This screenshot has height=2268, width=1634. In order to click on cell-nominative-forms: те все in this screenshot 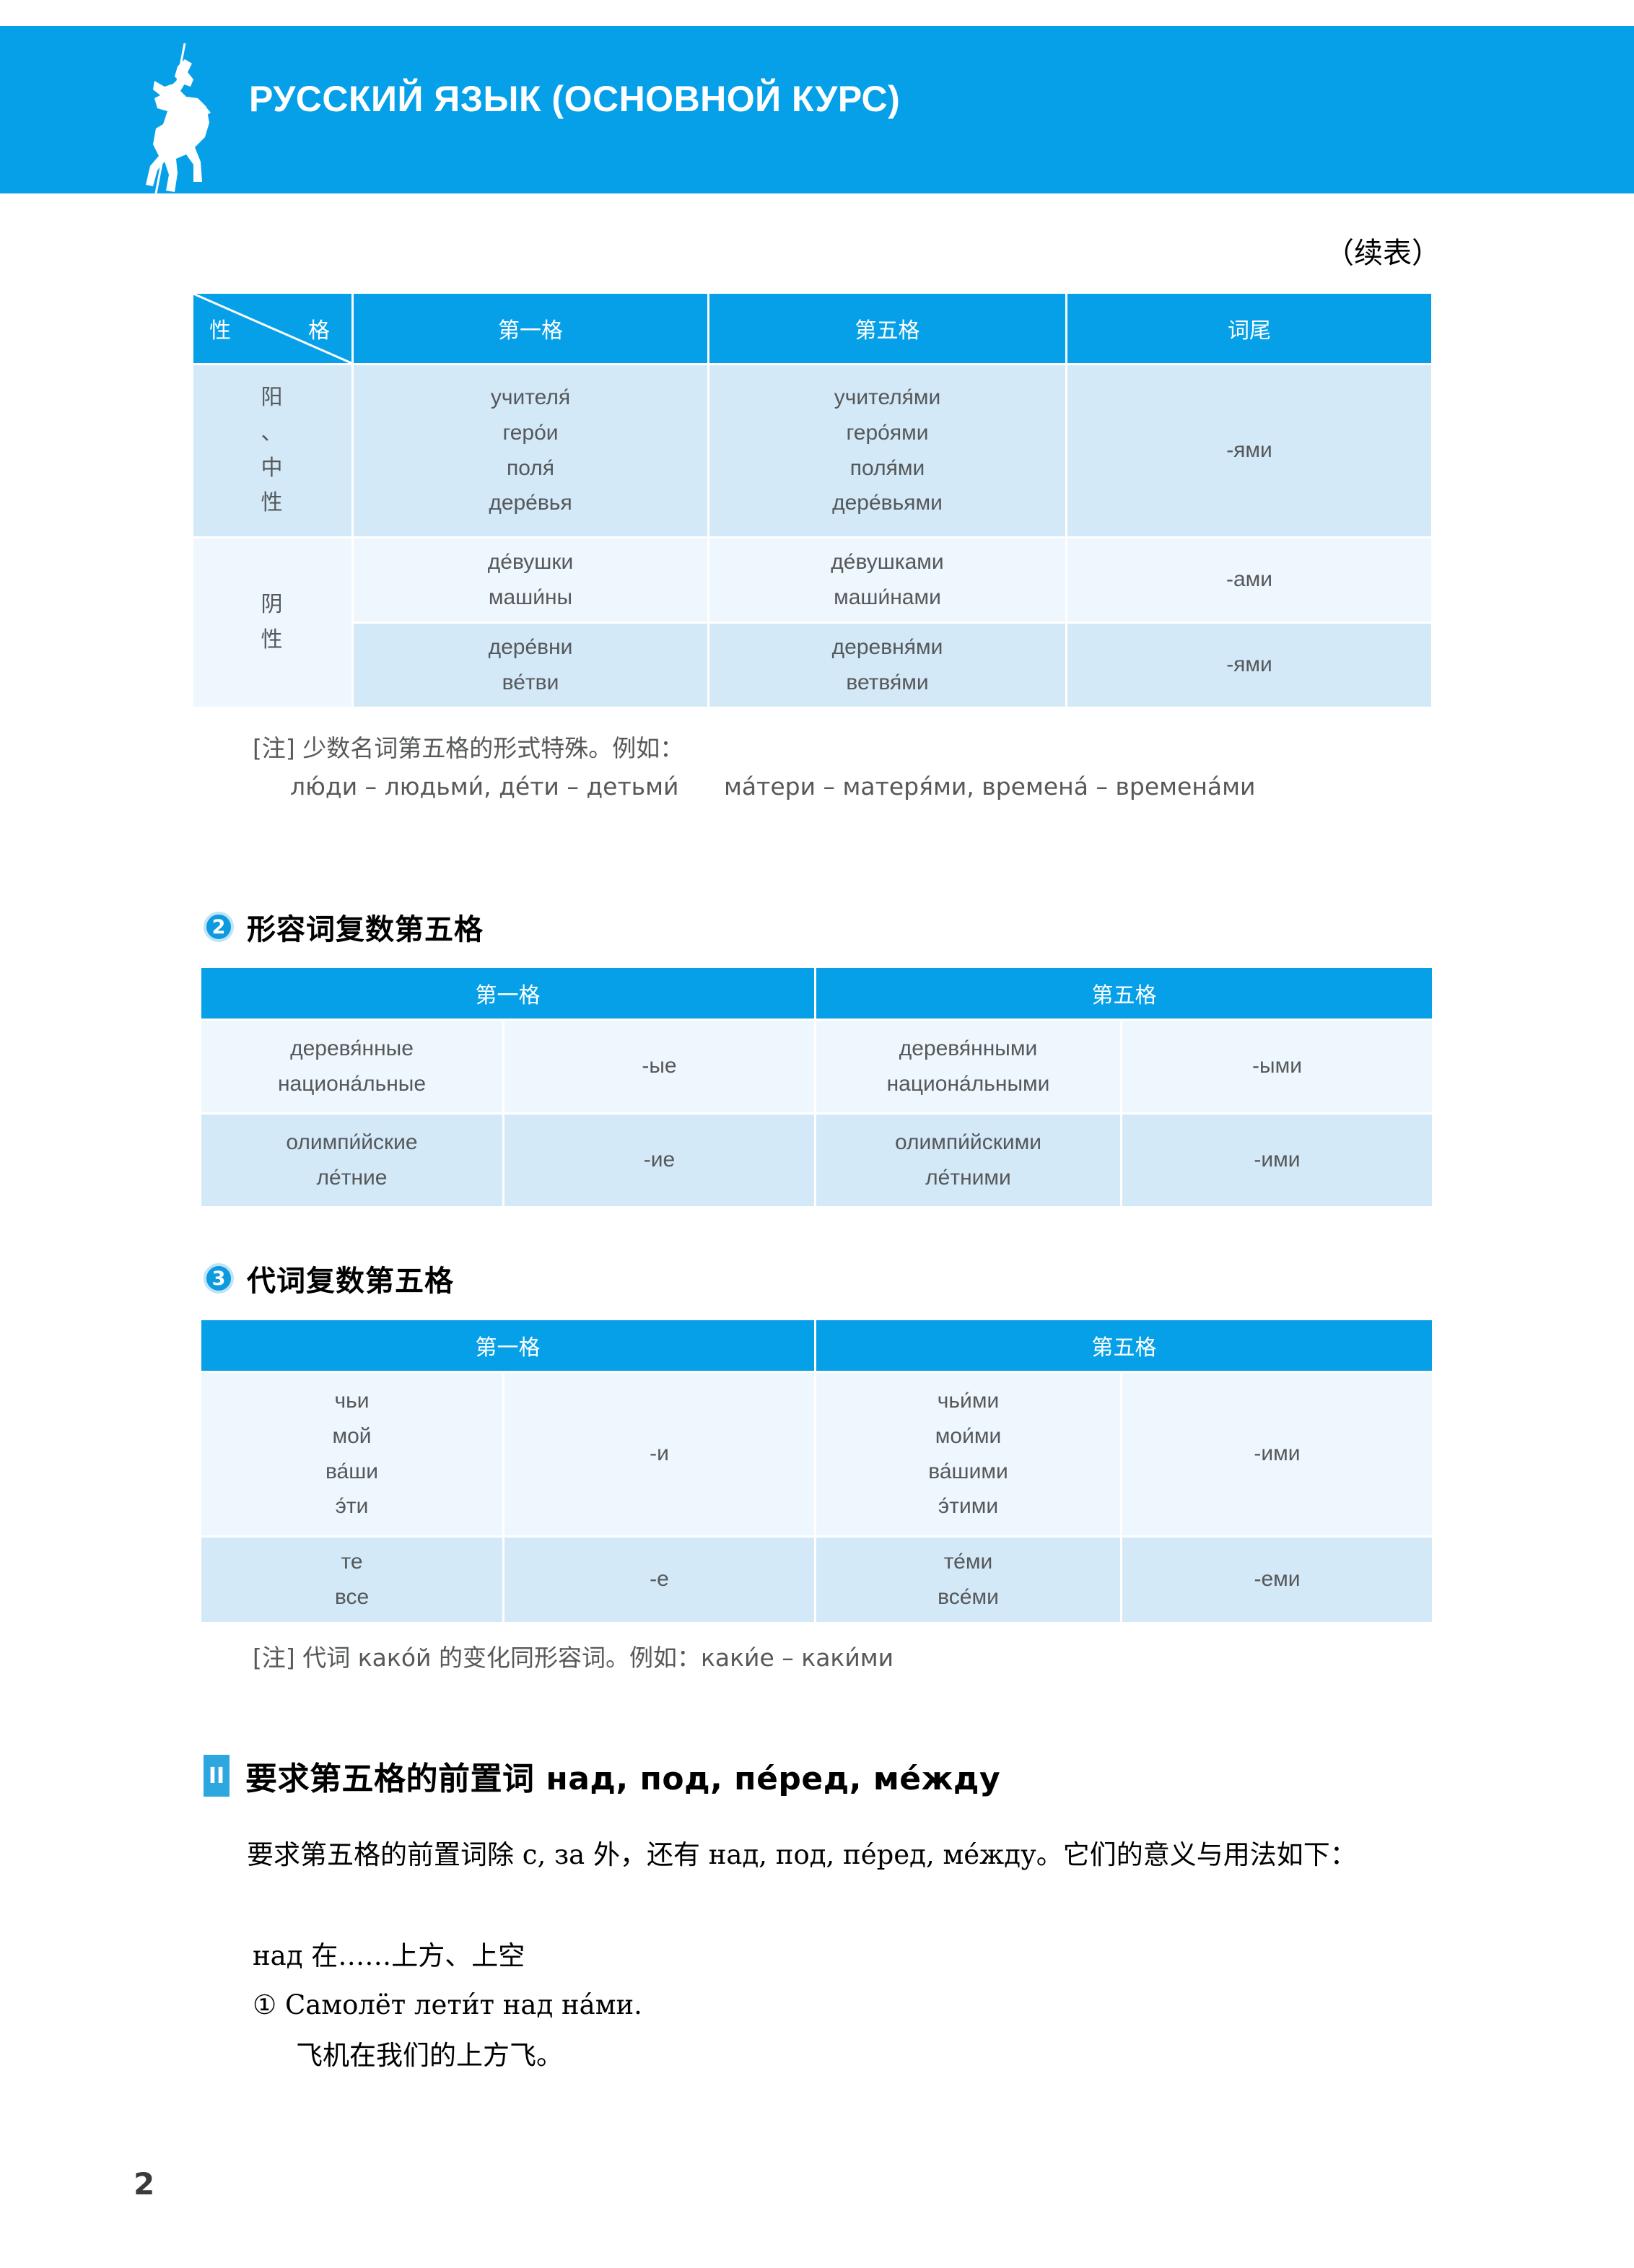, I will do `click(351, 1579)`.